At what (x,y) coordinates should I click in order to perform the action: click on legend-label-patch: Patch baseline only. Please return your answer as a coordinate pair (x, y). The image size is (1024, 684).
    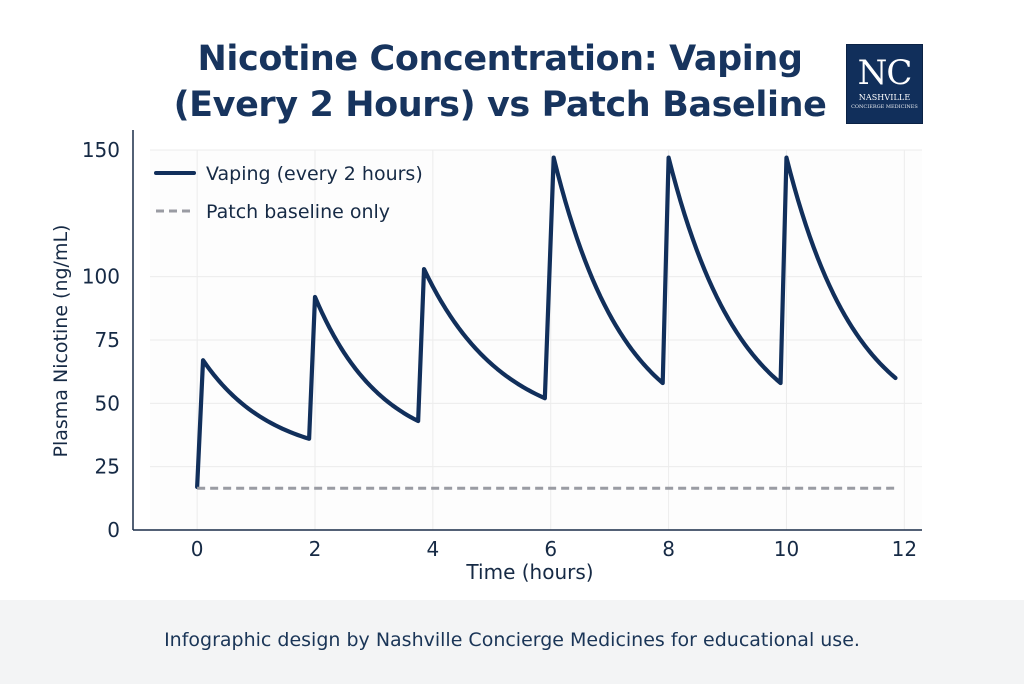
    Looking at the image, I should click on (298, 212).